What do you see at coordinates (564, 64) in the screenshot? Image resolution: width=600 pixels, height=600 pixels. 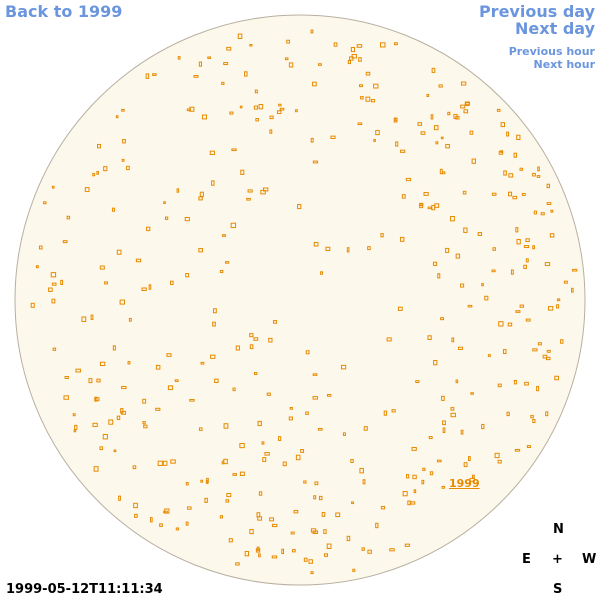 I see `next-hour-link: Next hour` at bounding box center [564, 64].